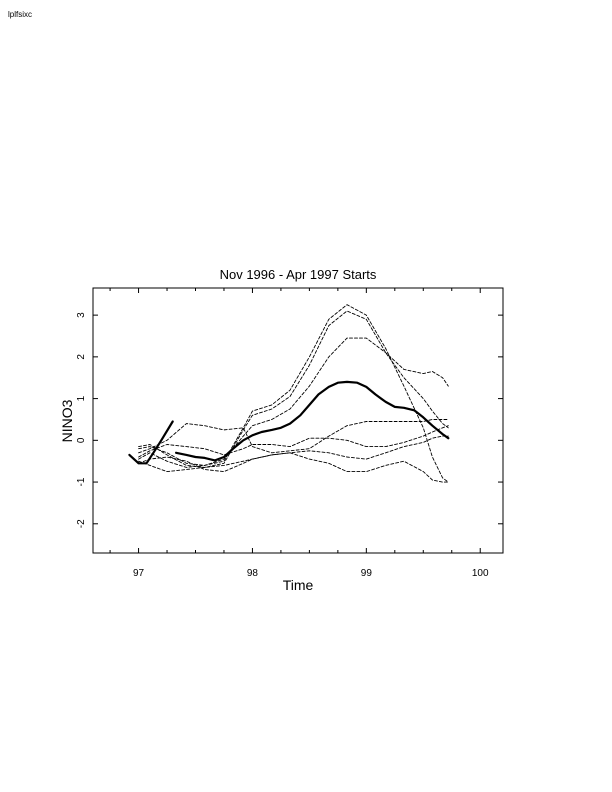 The image size is (612, 792). I want to click on ensemble-mean-line, so click(312, 421).